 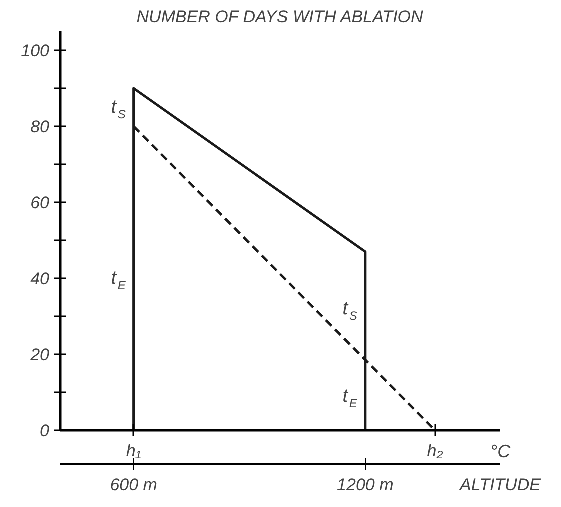 What do you see at coordinates (134, 451) in the screenshot?
I see `annotation: h₁` at bounding box center [134, 451].